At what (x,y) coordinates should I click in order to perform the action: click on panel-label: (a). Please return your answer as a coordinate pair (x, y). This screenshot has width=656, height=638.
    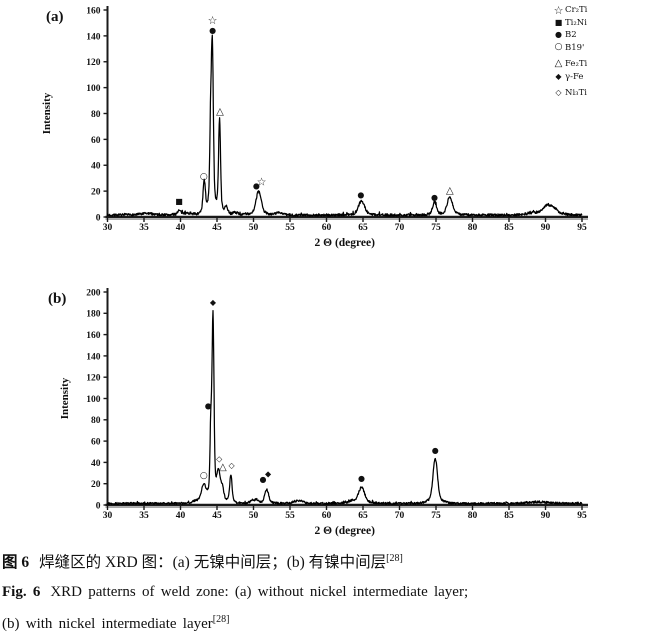
    Looking at the image, I should click on (55, 17).